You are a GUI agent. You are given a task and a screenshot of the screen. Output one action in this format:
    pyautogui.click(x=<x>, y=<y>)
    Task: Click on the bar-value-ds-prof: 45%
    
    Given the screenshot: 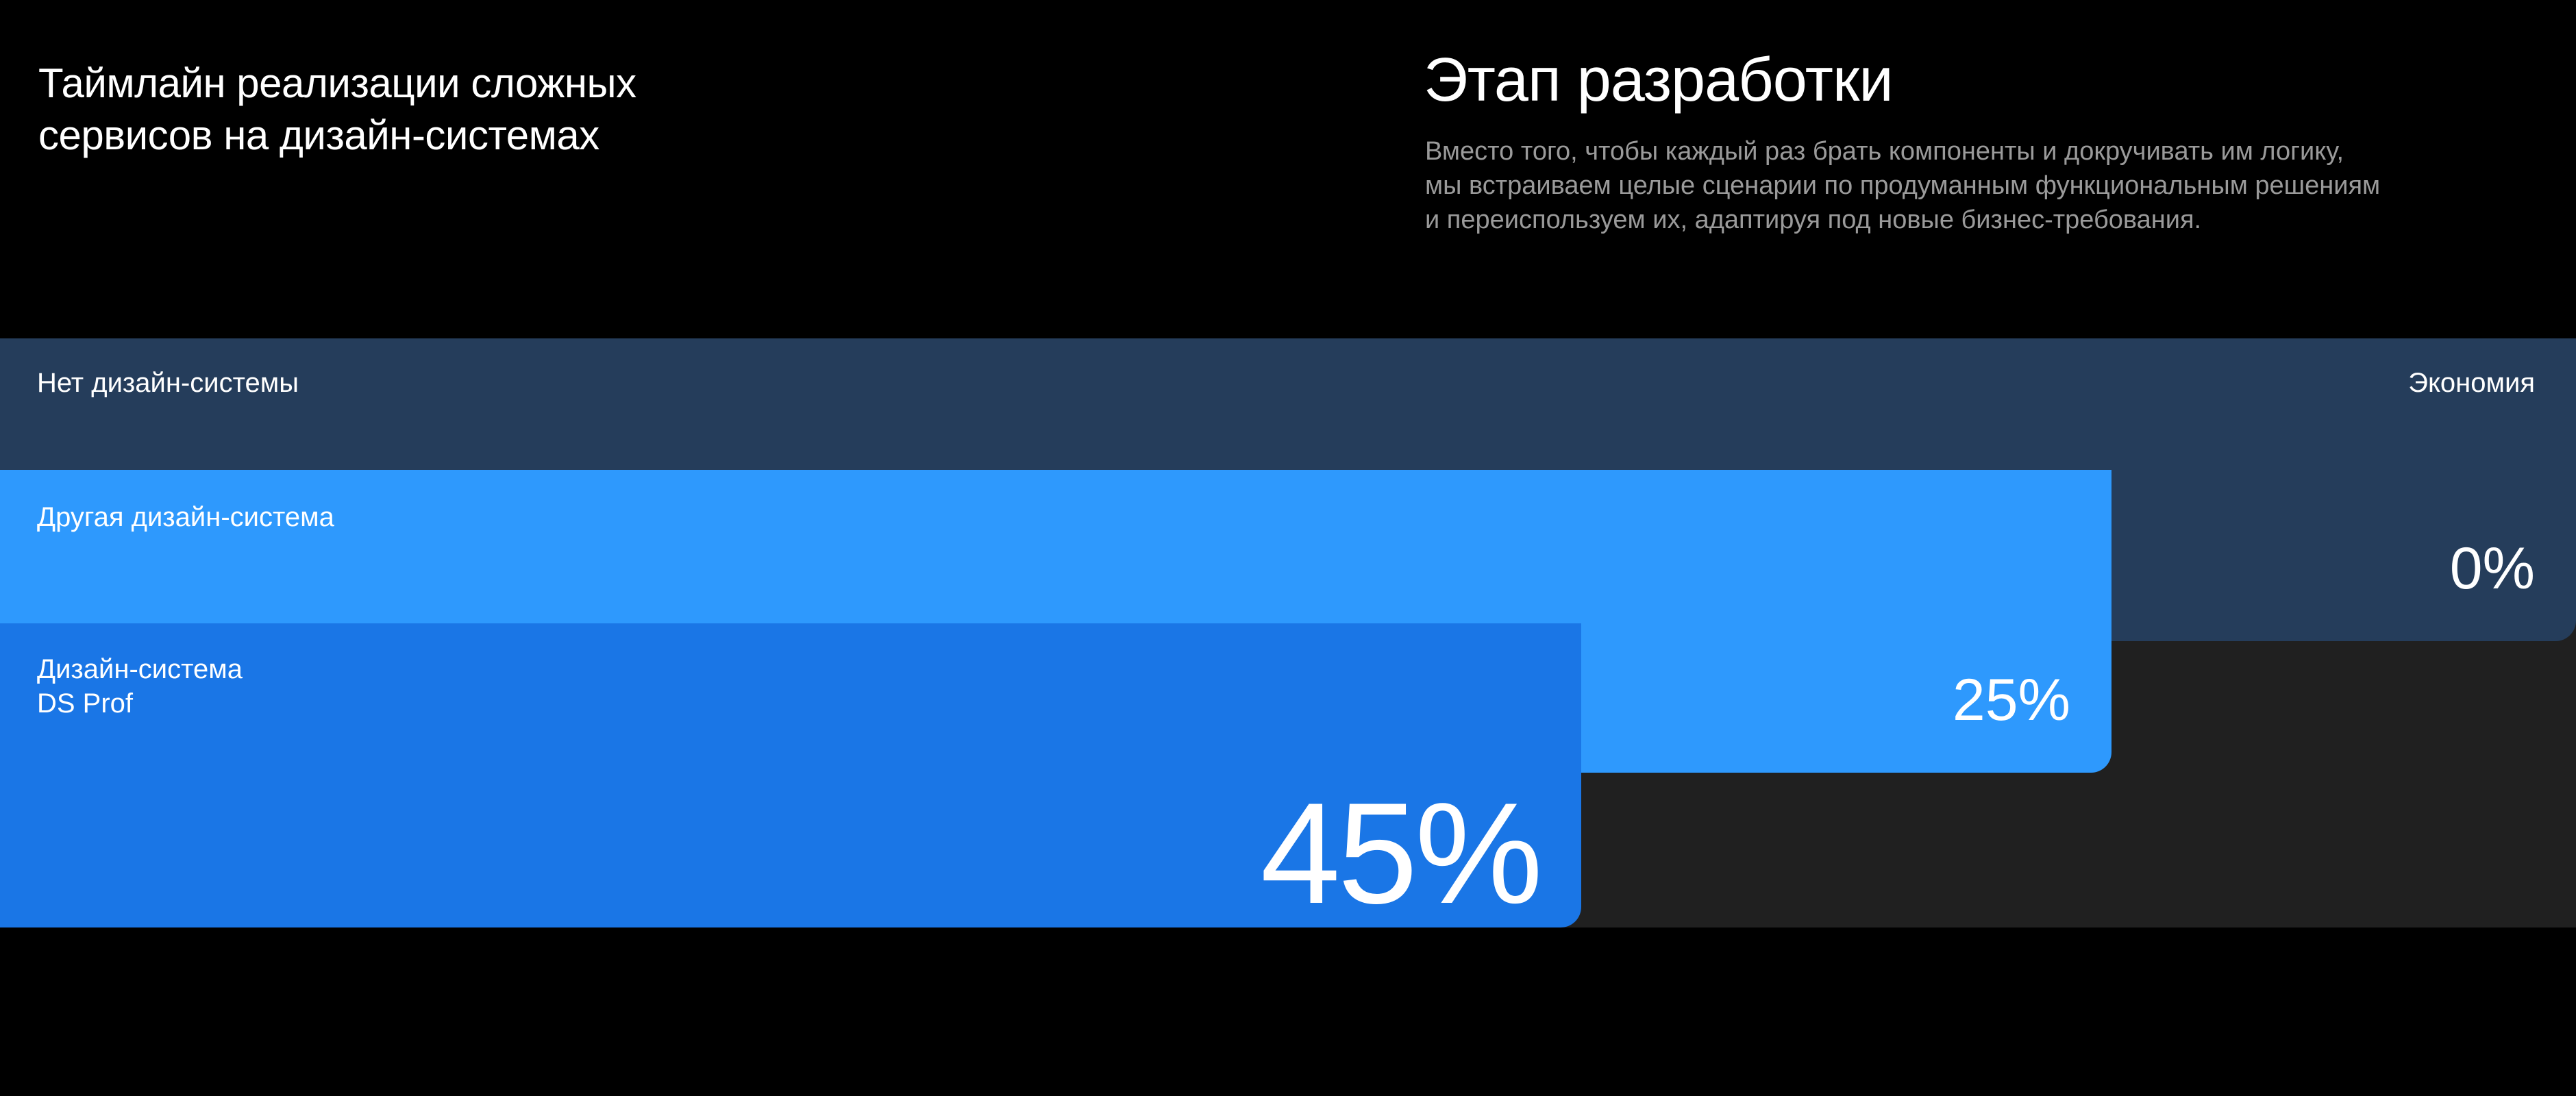 What is the action you would take?
    pyautogui.click(x=1401, y=854)
    